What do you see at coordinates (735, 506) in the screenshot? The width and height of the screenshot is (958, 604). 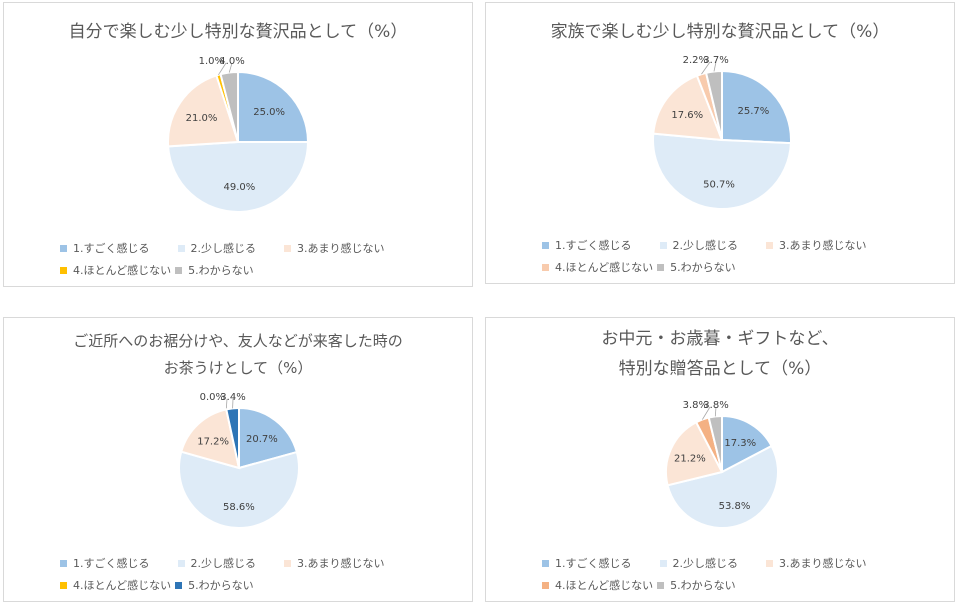 I see `data-label: 53.8%` at bounding box center [735, 506].